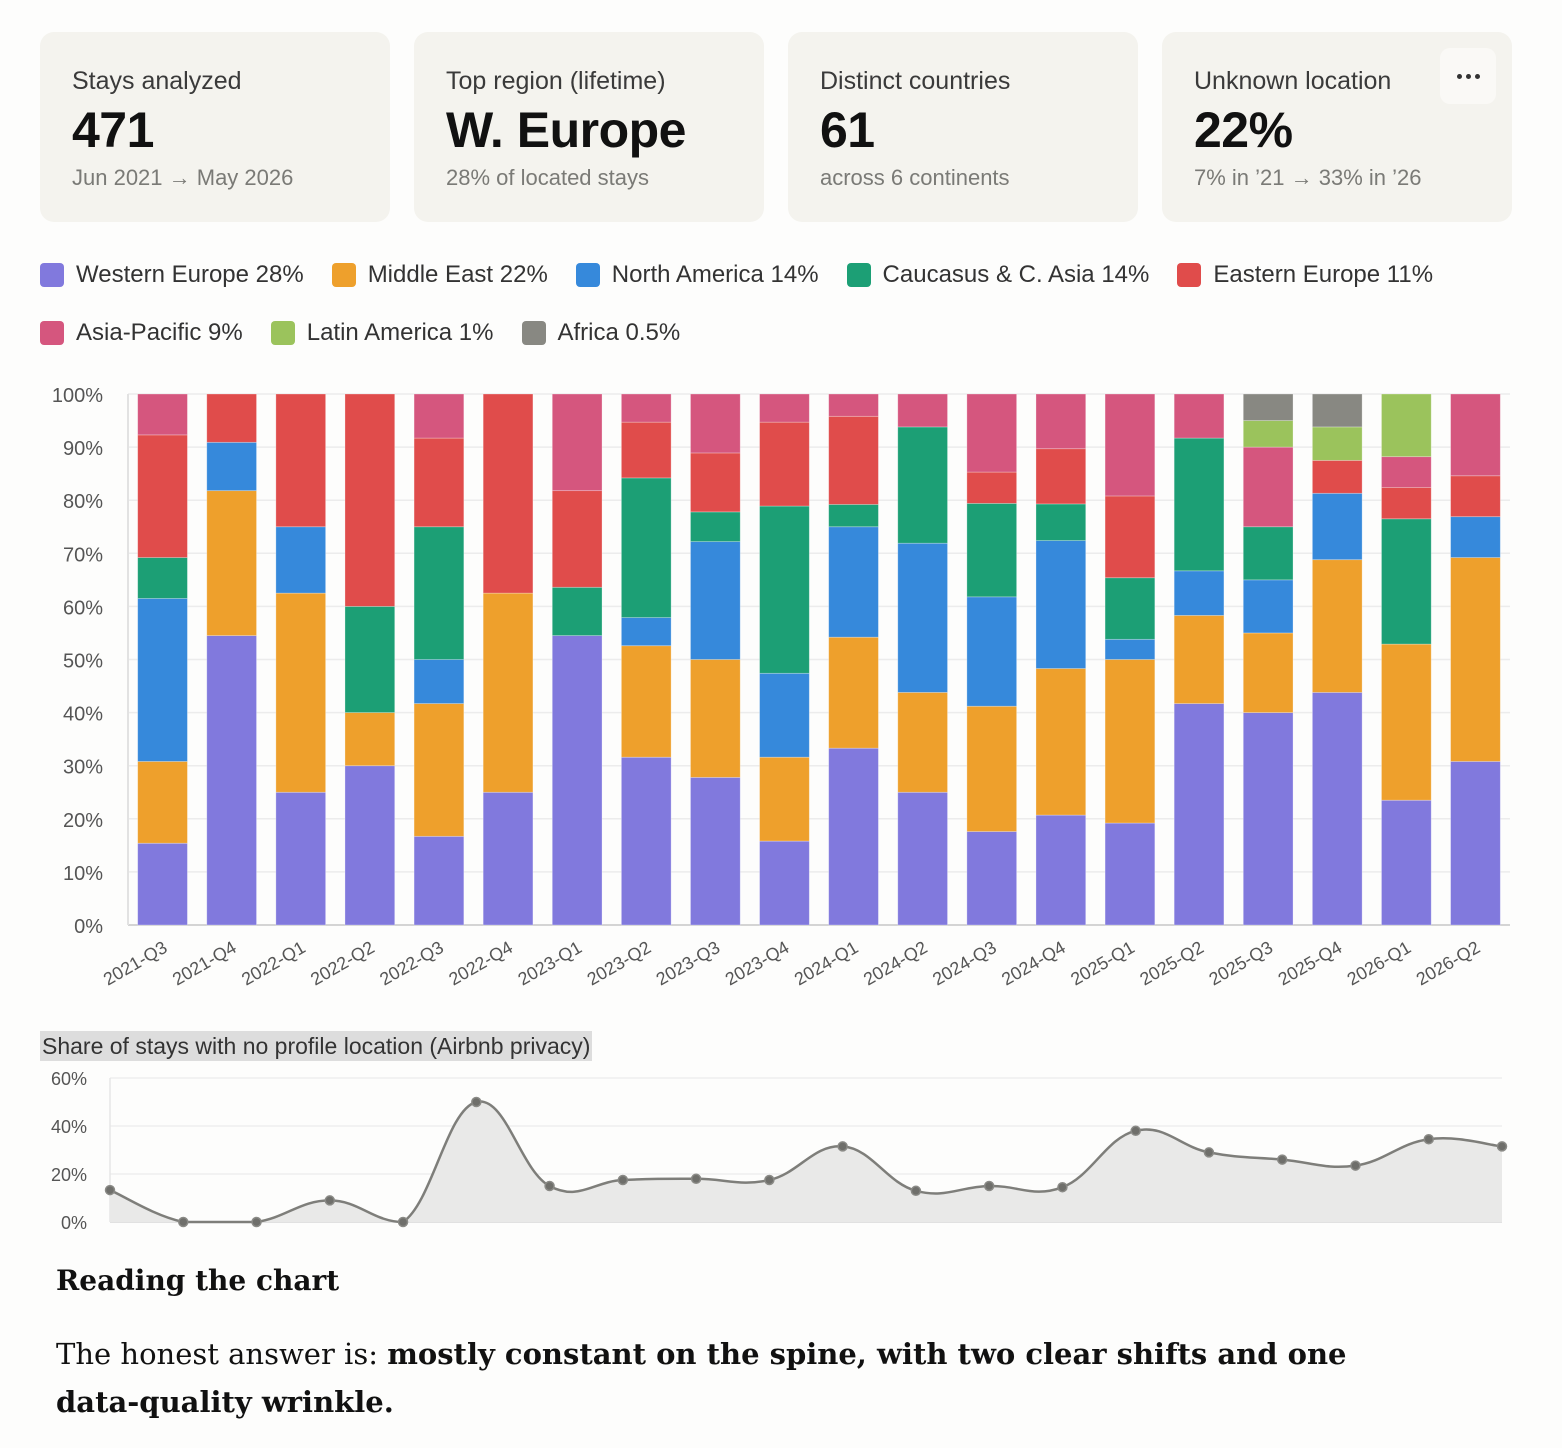 The image size is (1562, 1448). I want to click on legend-item: Asia-Pacific 9%, so click(141, 333).